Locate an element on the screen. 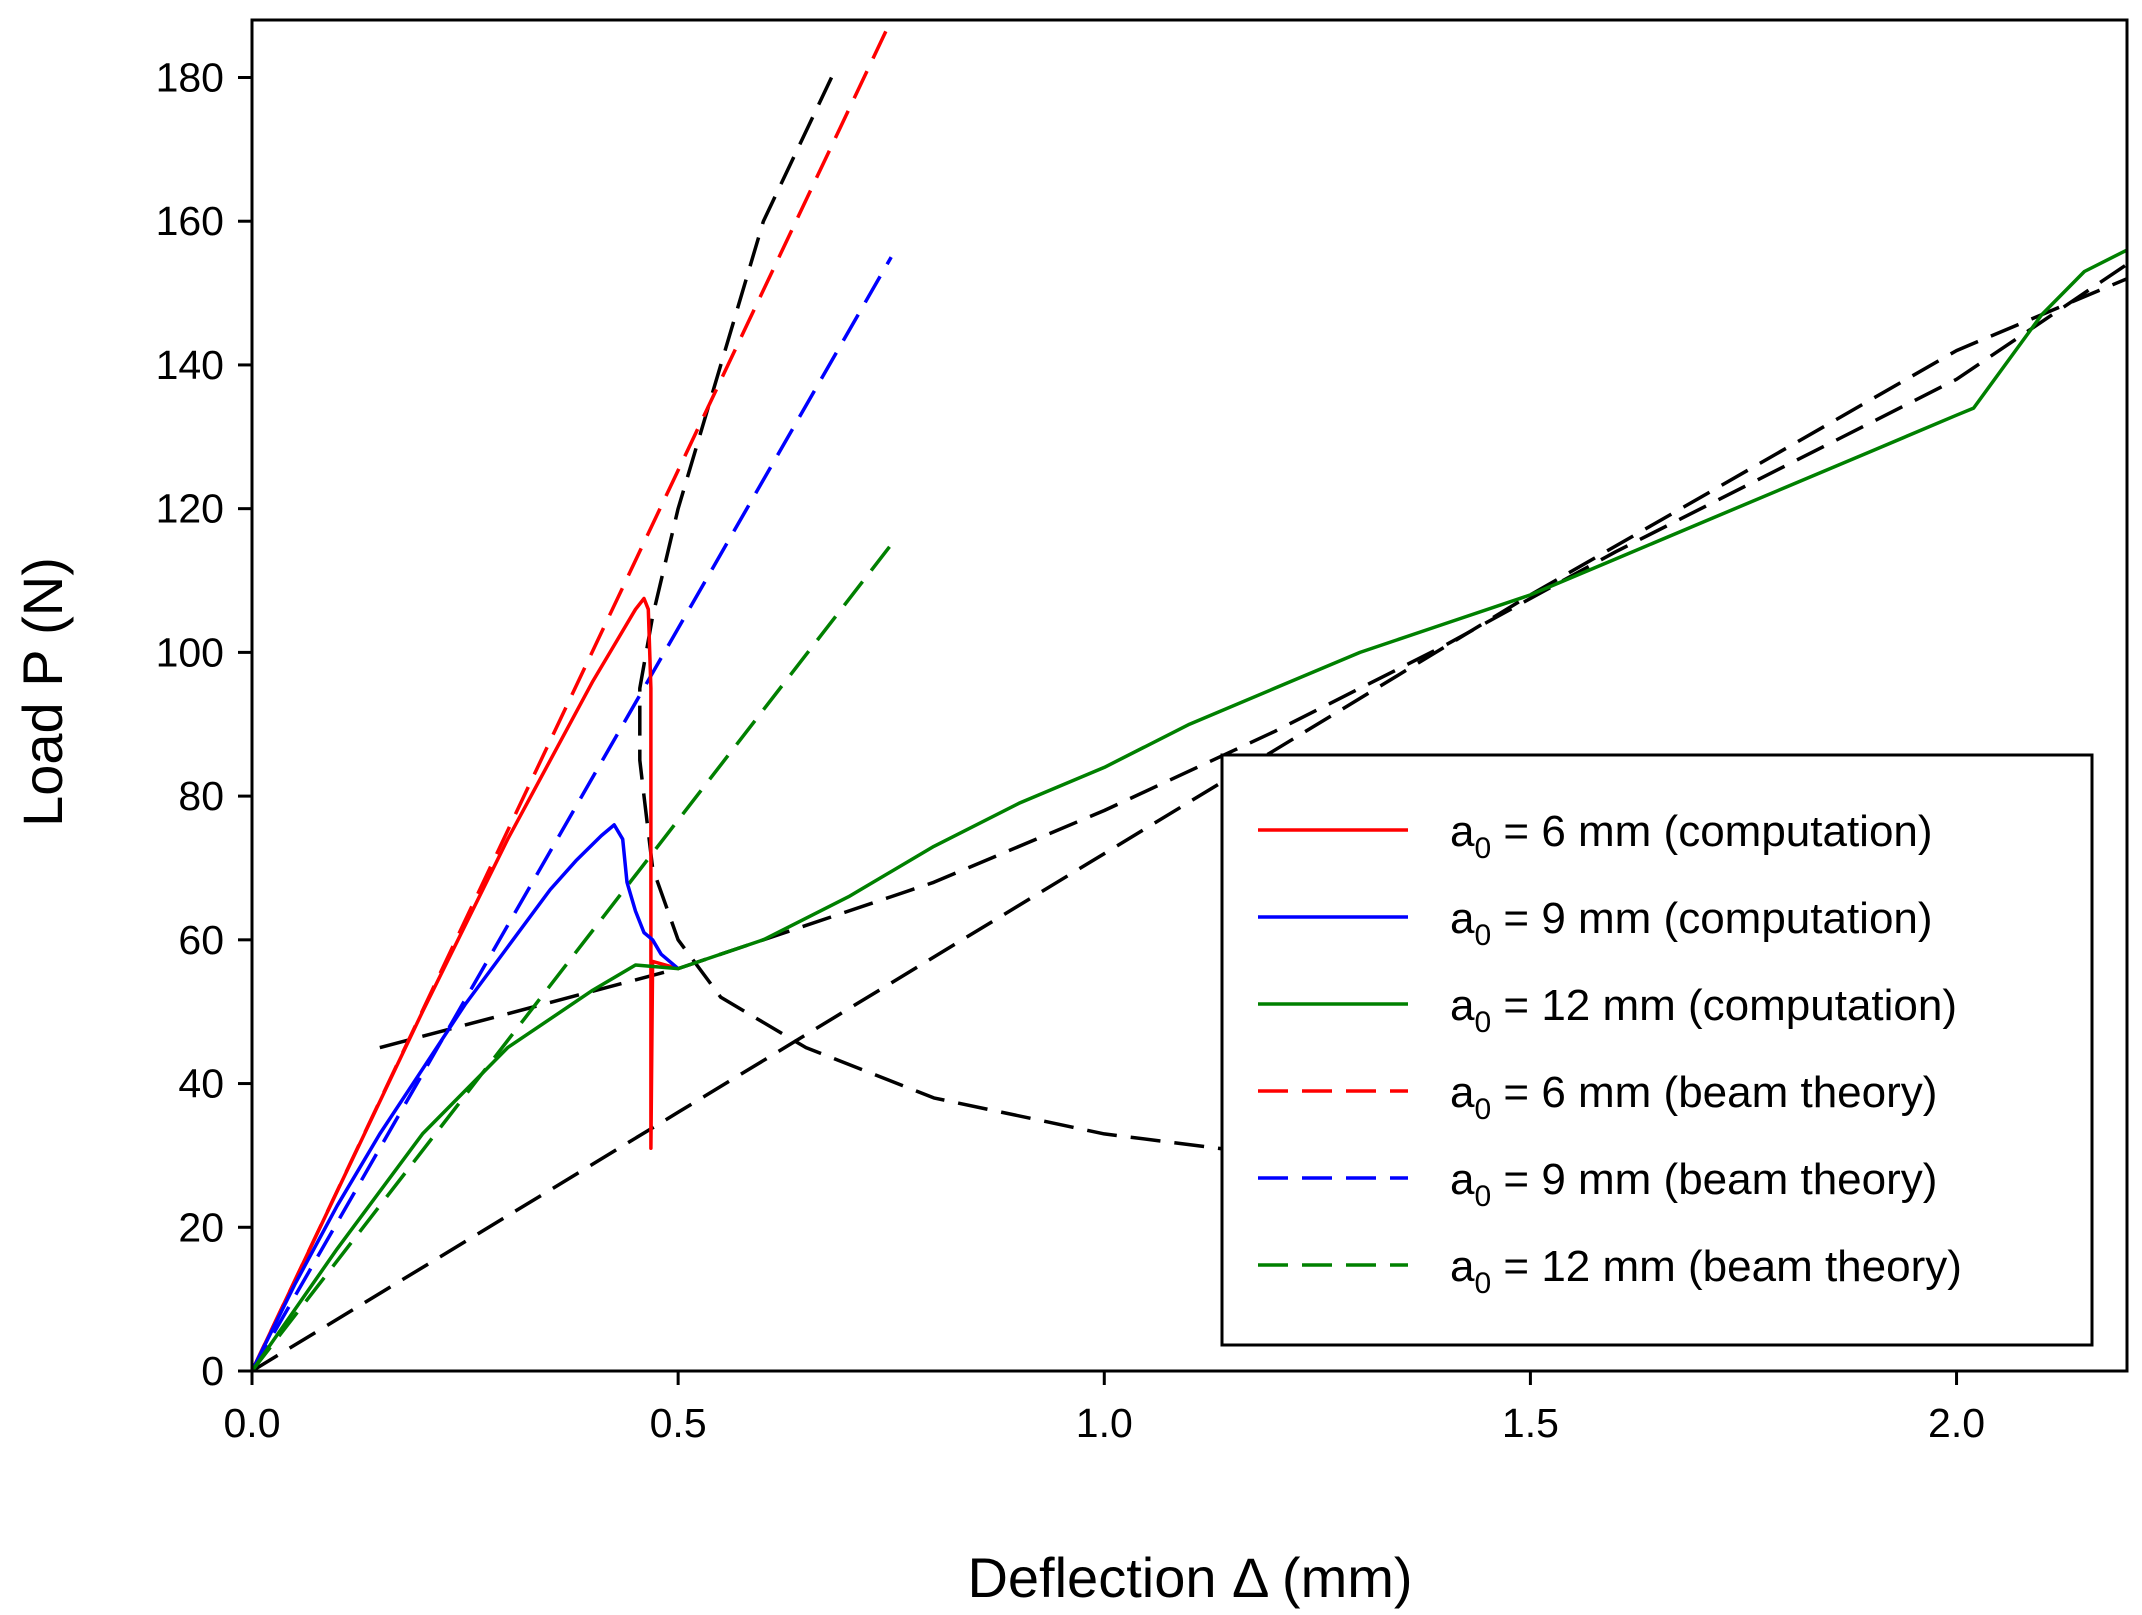 The width and height of the screenshot is (2142, 1615). legend-label: a0 = 12 mm (computation) is located at coordinates (1703, 1010).